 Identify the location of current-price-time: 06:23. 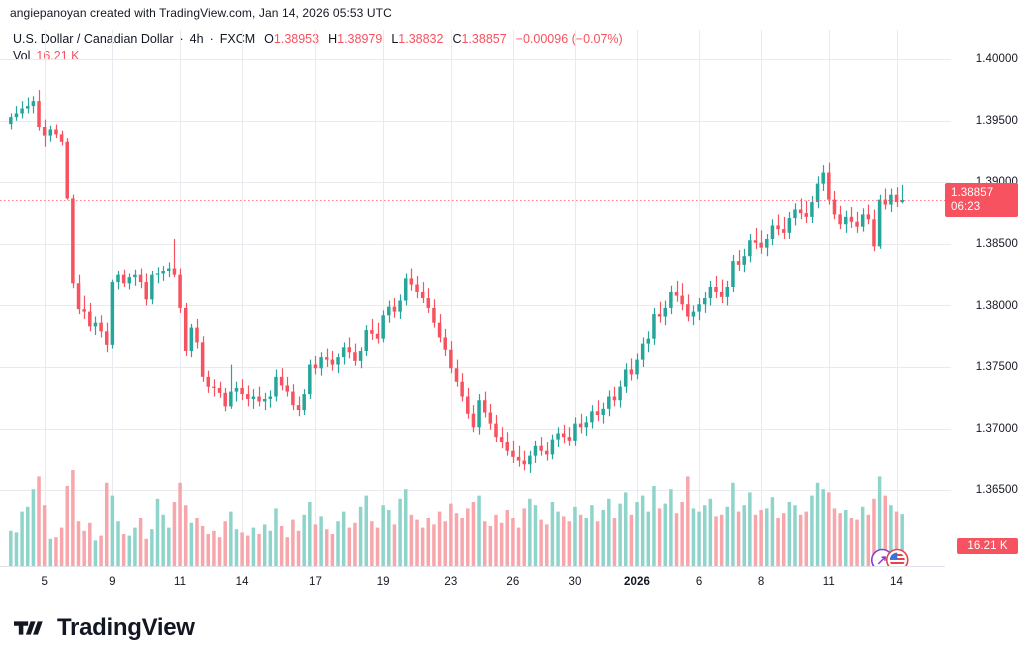
(966, 206).